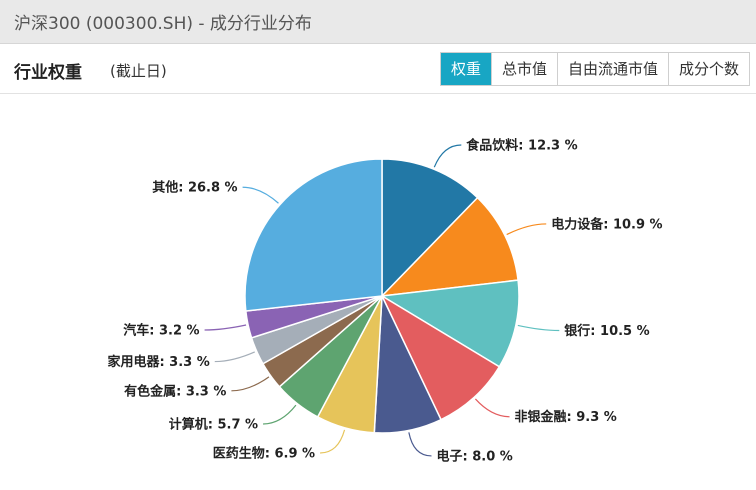 This screenshot has width=756, height=490. Describe the element at coordinates (48, 73) in the screenshot. I see `section-title: 行业权重` at that location.